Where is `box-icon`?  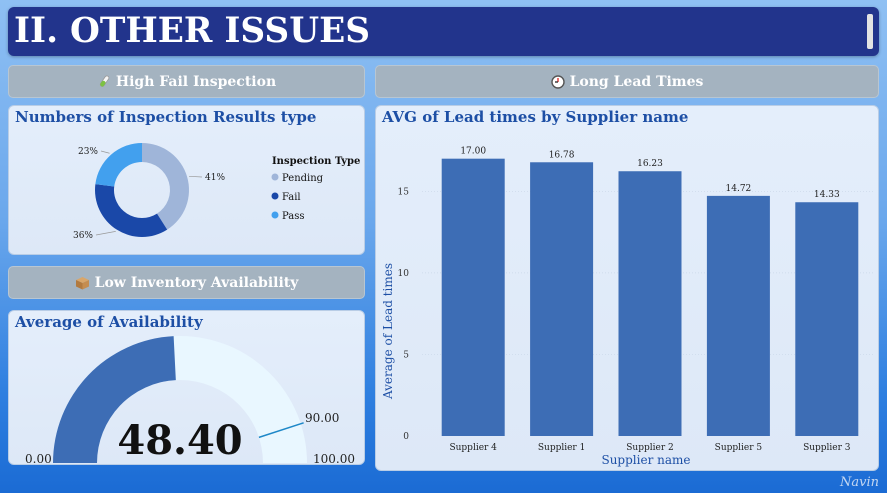
box-icon is located at coordinates (82, 283).